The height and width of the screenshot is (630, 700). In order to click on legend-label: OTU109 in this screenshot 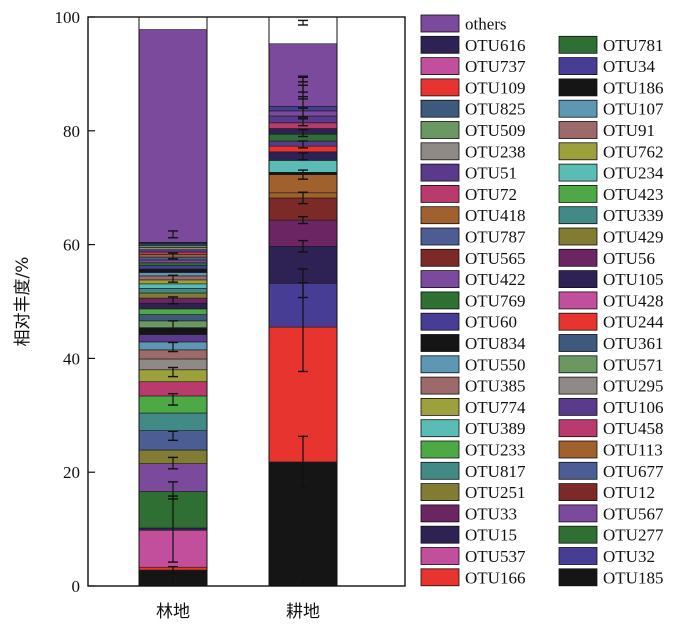, I will do `click(495, 87)`.